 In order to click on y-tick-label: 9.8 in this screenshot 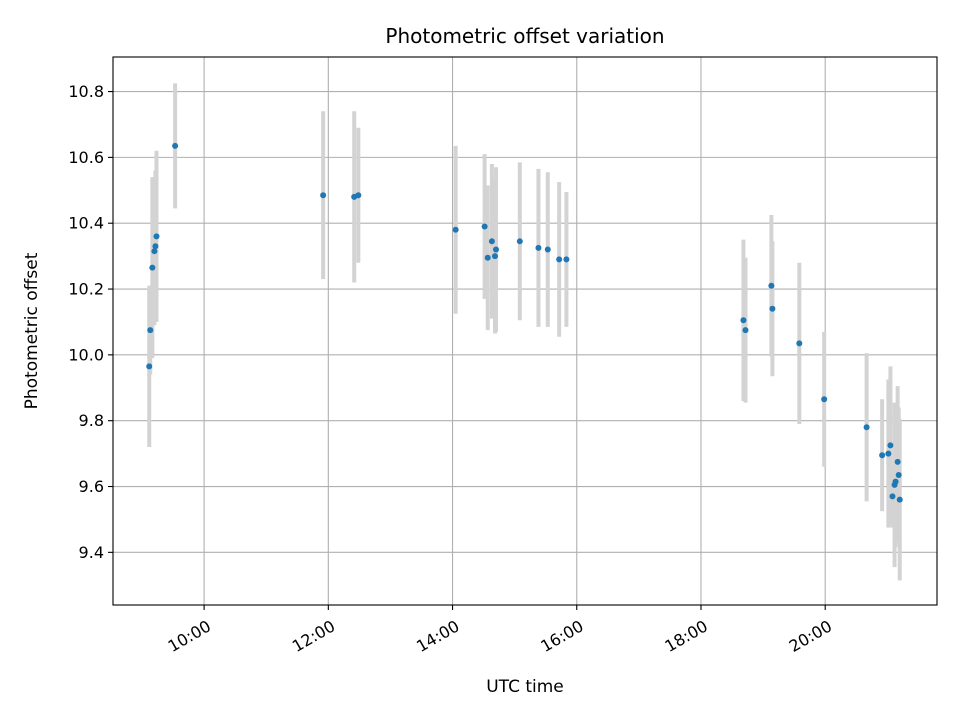, I will do `click(91, 420)`.